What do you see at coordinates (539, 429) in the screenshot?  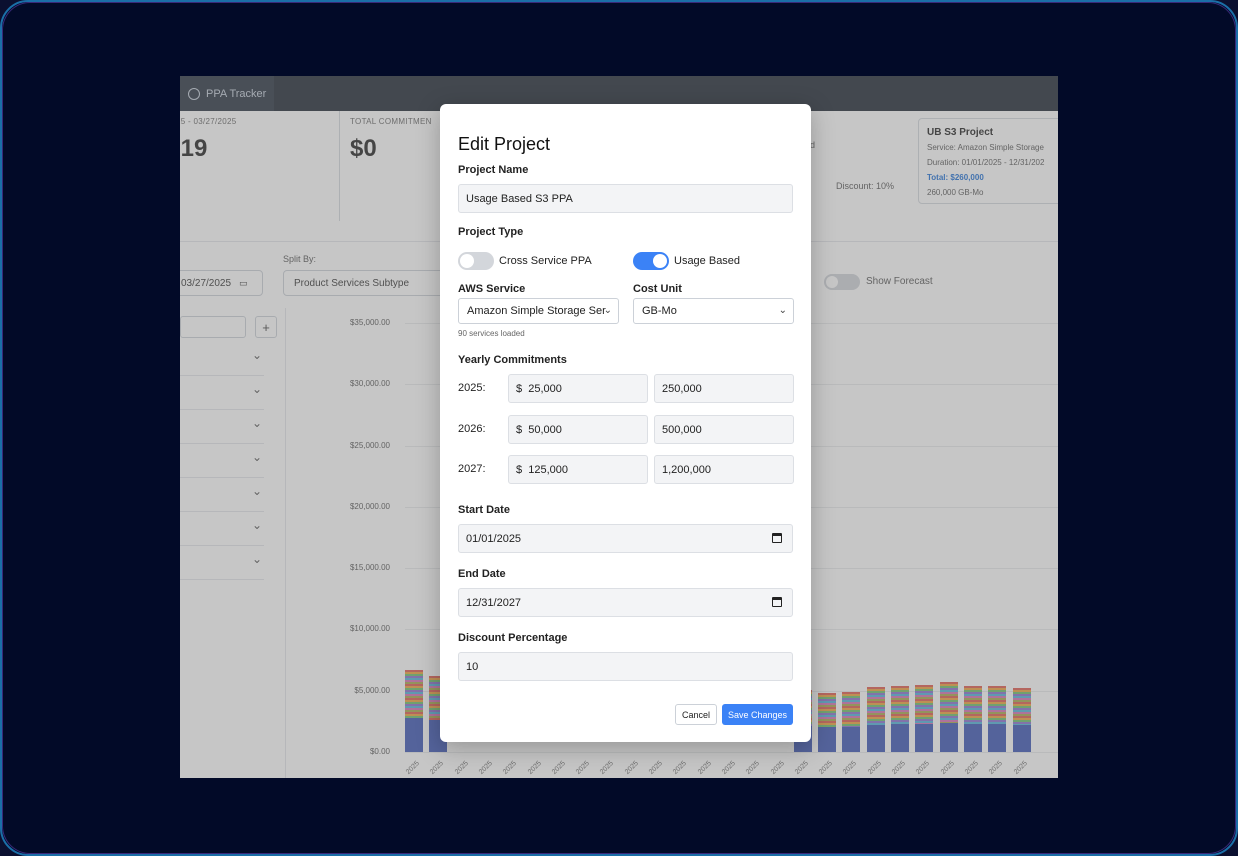 I see `amount-value: $ 50,000` at bounding box center [539, 429].